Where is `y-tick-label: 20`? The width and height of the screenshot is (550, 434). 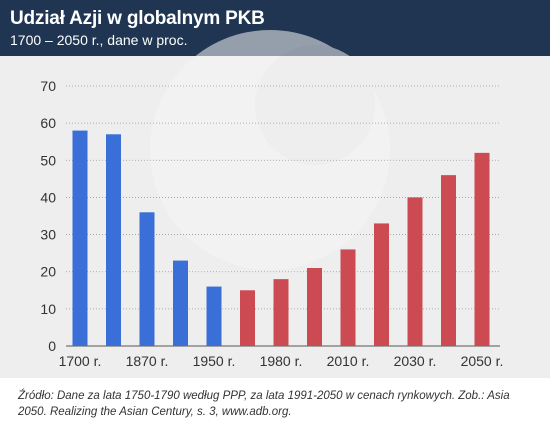
y-tick-label: 20 is located at coordinates (48, 272).